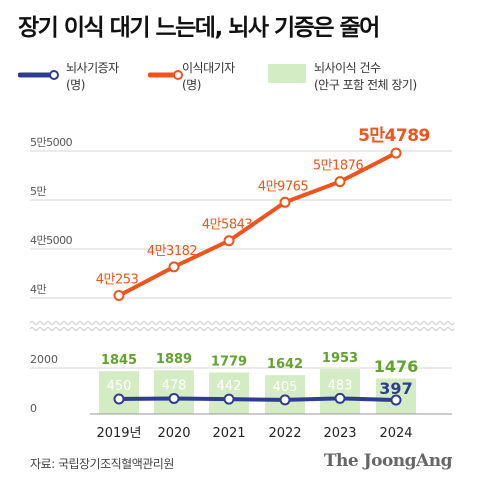  Describe the element at coordinates (51, 142) in the screenshot. I see `upper-y-tick-label: 5만5000` at that location.